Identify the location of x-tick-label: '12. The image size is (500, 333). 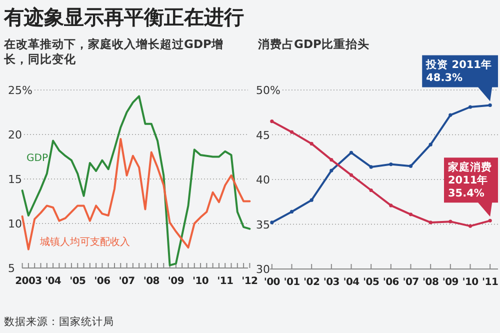
(250, 281).